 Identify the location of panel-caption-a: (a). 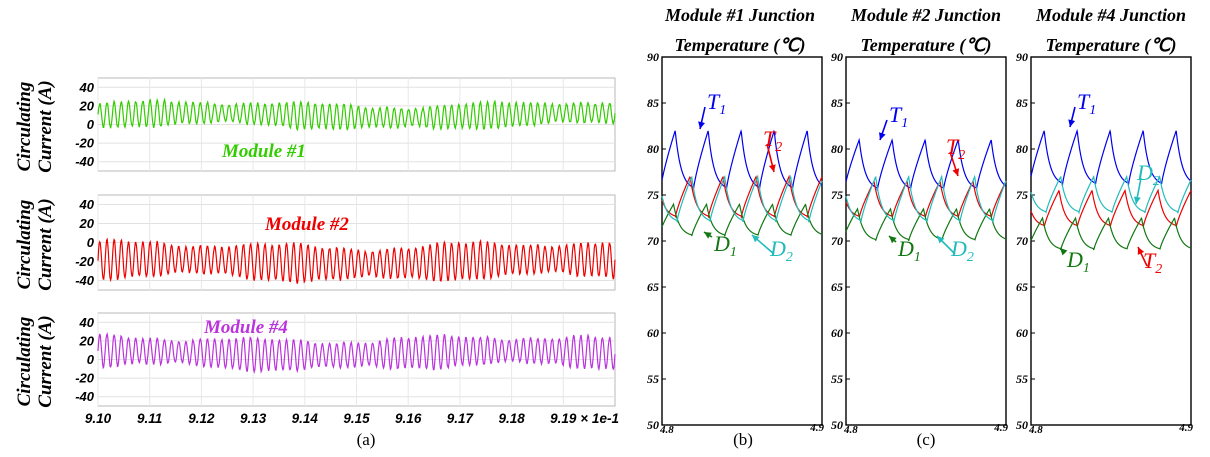
(366, 439).